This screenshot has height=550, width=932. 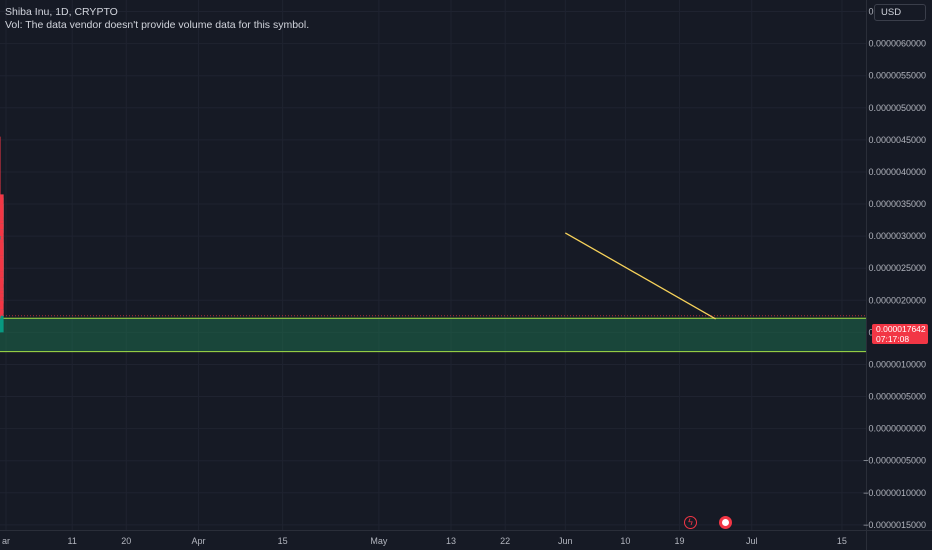 I want to click on event-flag-icon, so click(x=725, y=522).